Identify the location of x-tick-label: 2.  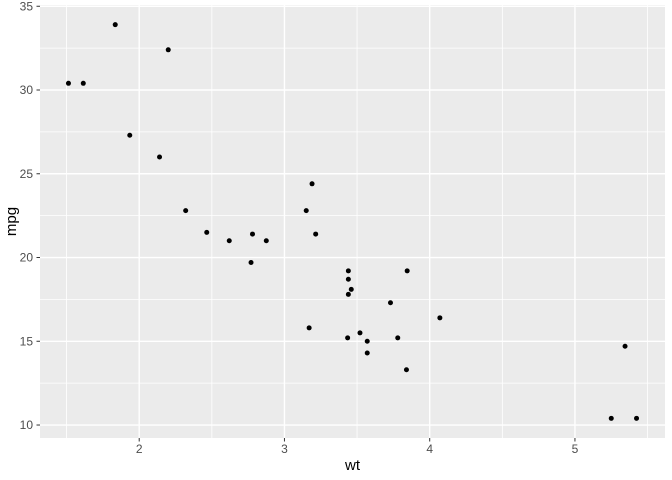
(139, 449).